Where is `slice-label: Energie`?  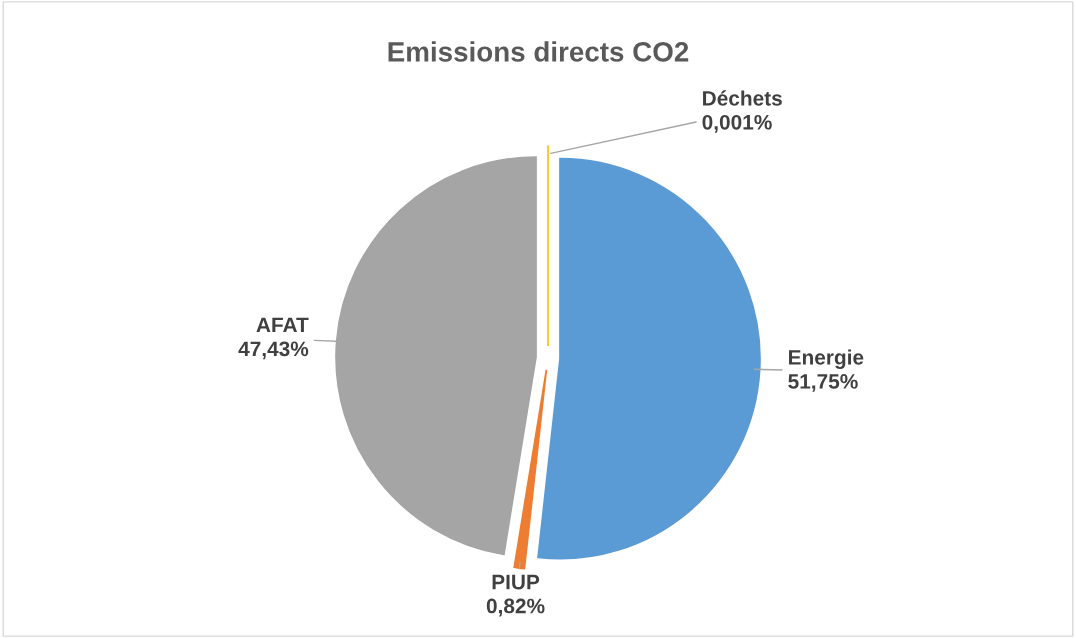
slice-label: Energie is located at coordinates (826, 359).